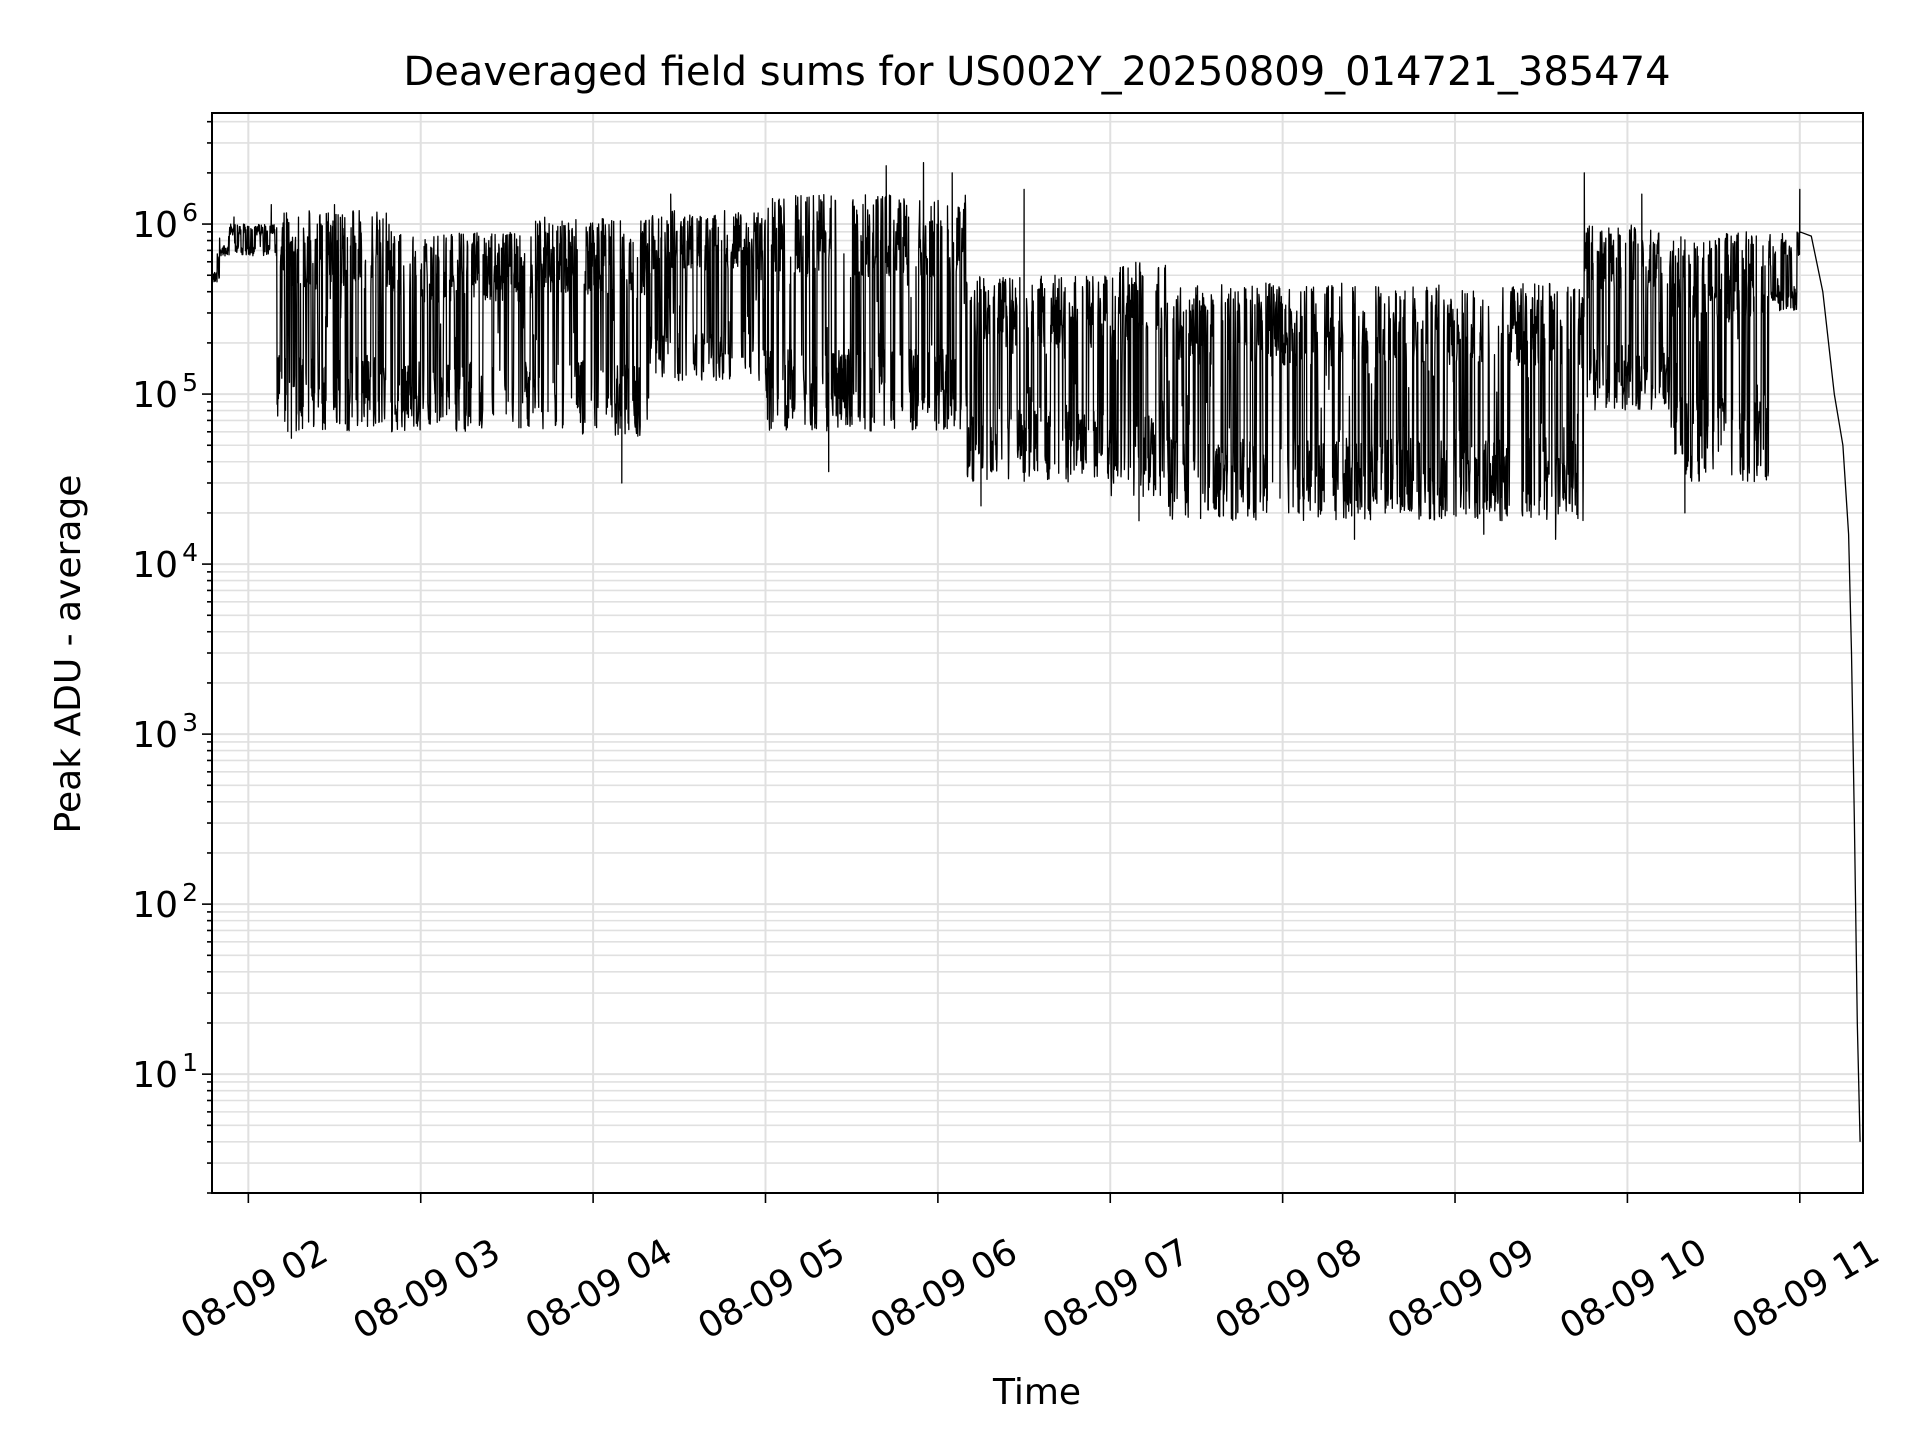 The image size is (1920, 1444). I want to click on y-tick-exponent: 3, so click(190, 722).